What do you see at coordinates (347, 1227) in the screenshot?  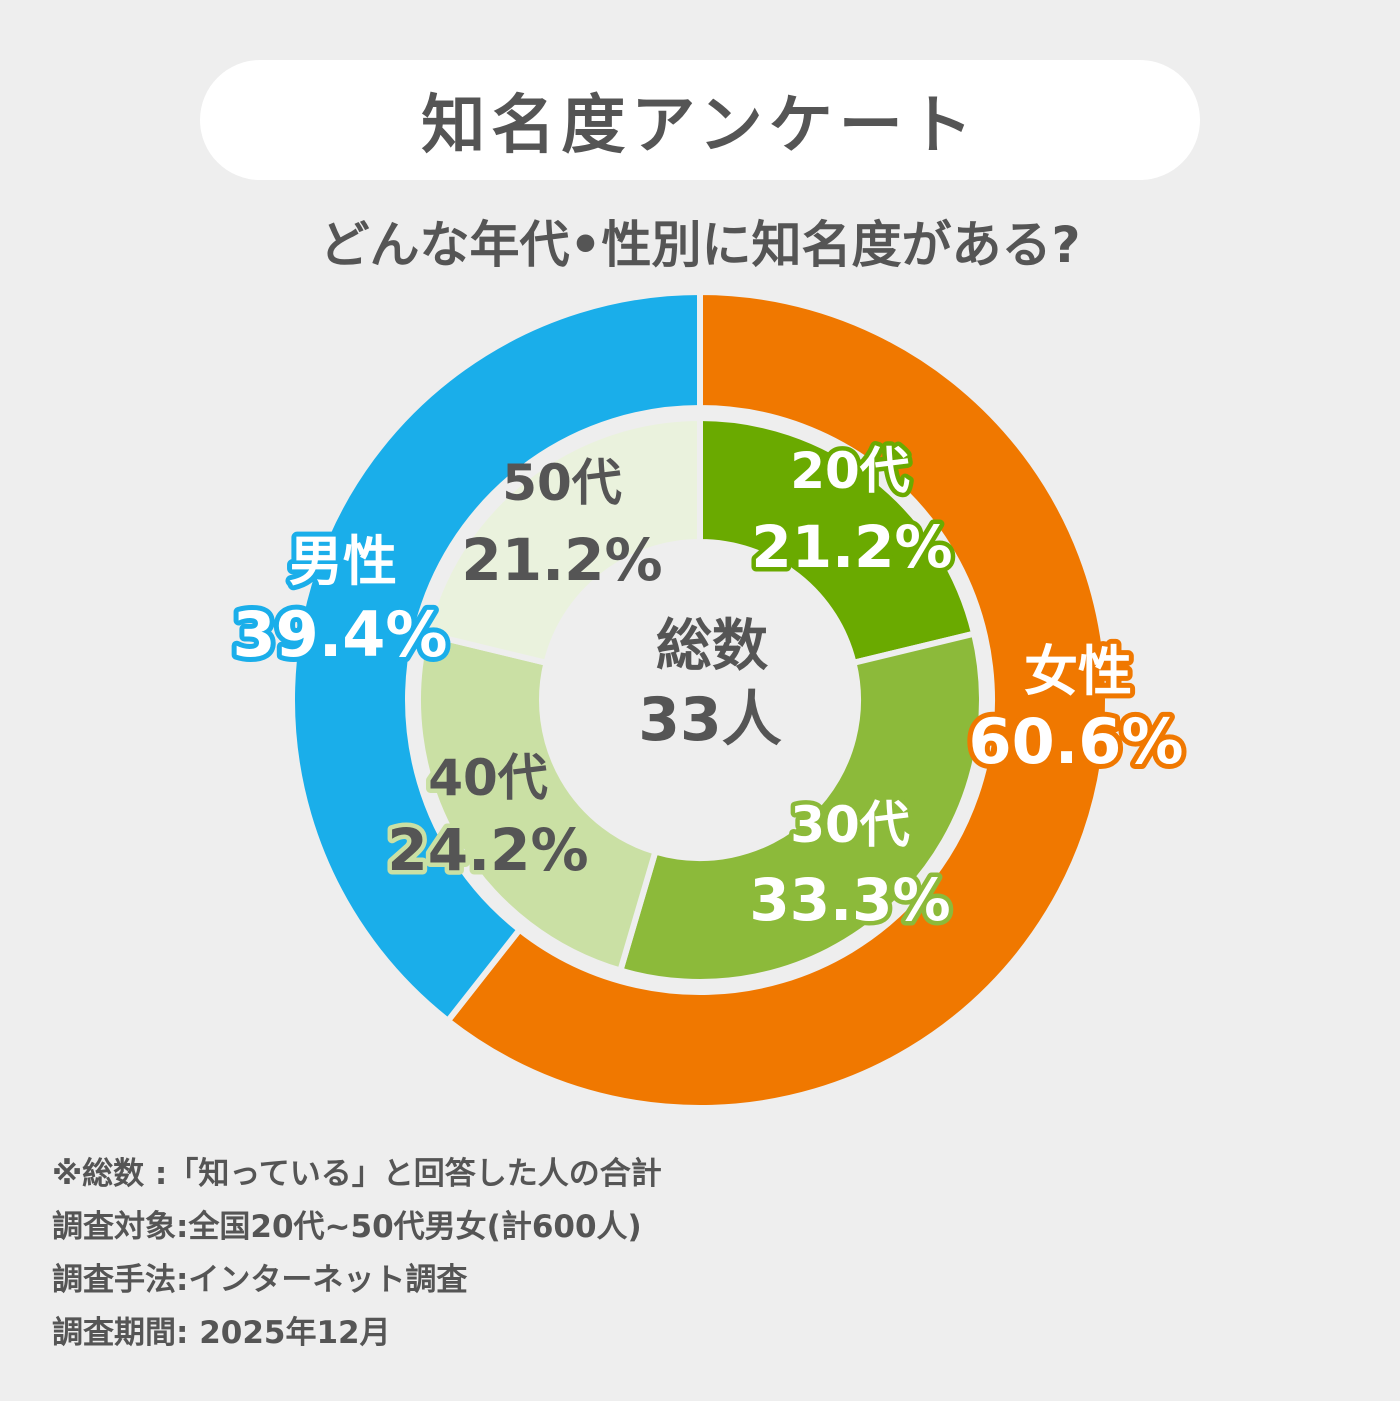 I see `note-survey-target: 調査対象:全国20代~50代男女(計600人)` at bounding box center [347, 1227].